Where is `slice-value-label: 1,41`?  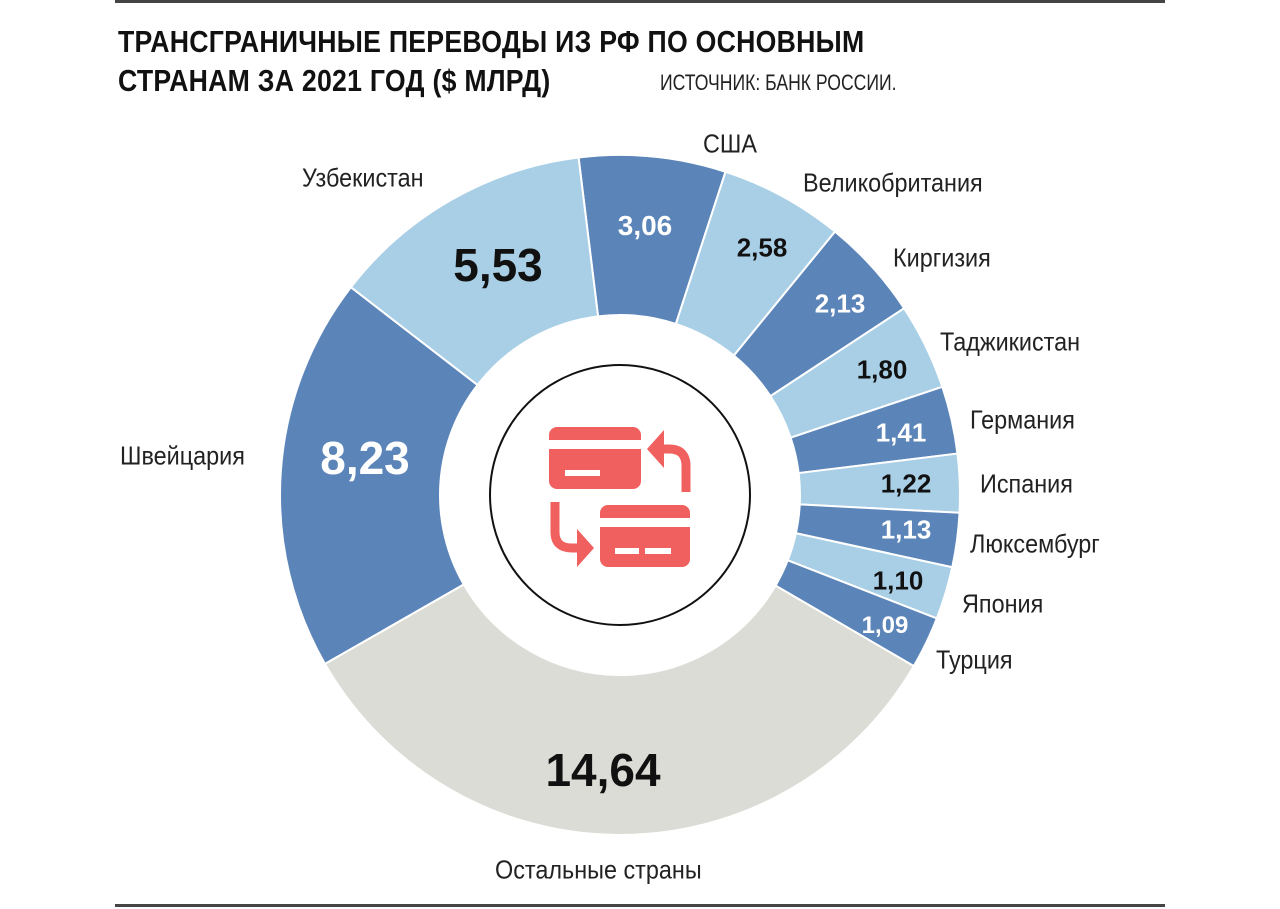
slice-value-label: 1,41 is located at coordinates (901, 432).